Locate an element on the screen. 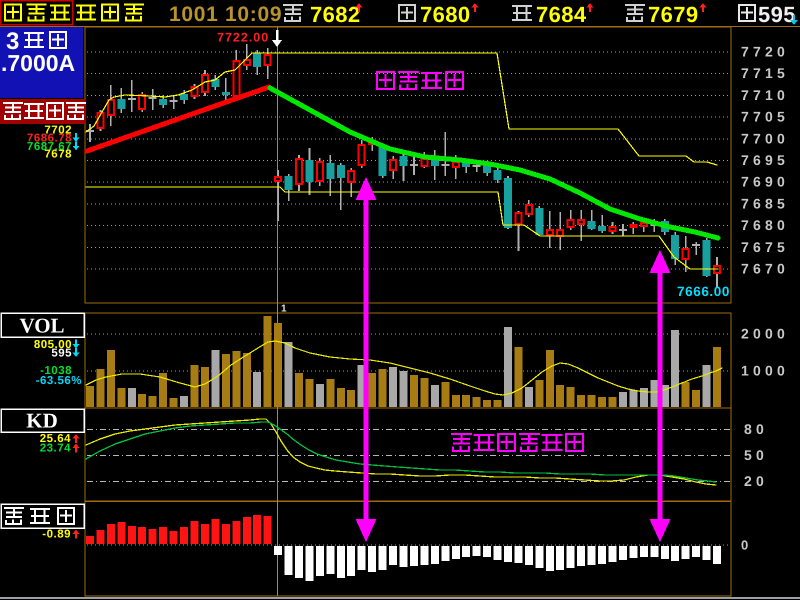 This screenshot has width=800, height=600. svg-text: 3 is located at coordinates (12, 41).